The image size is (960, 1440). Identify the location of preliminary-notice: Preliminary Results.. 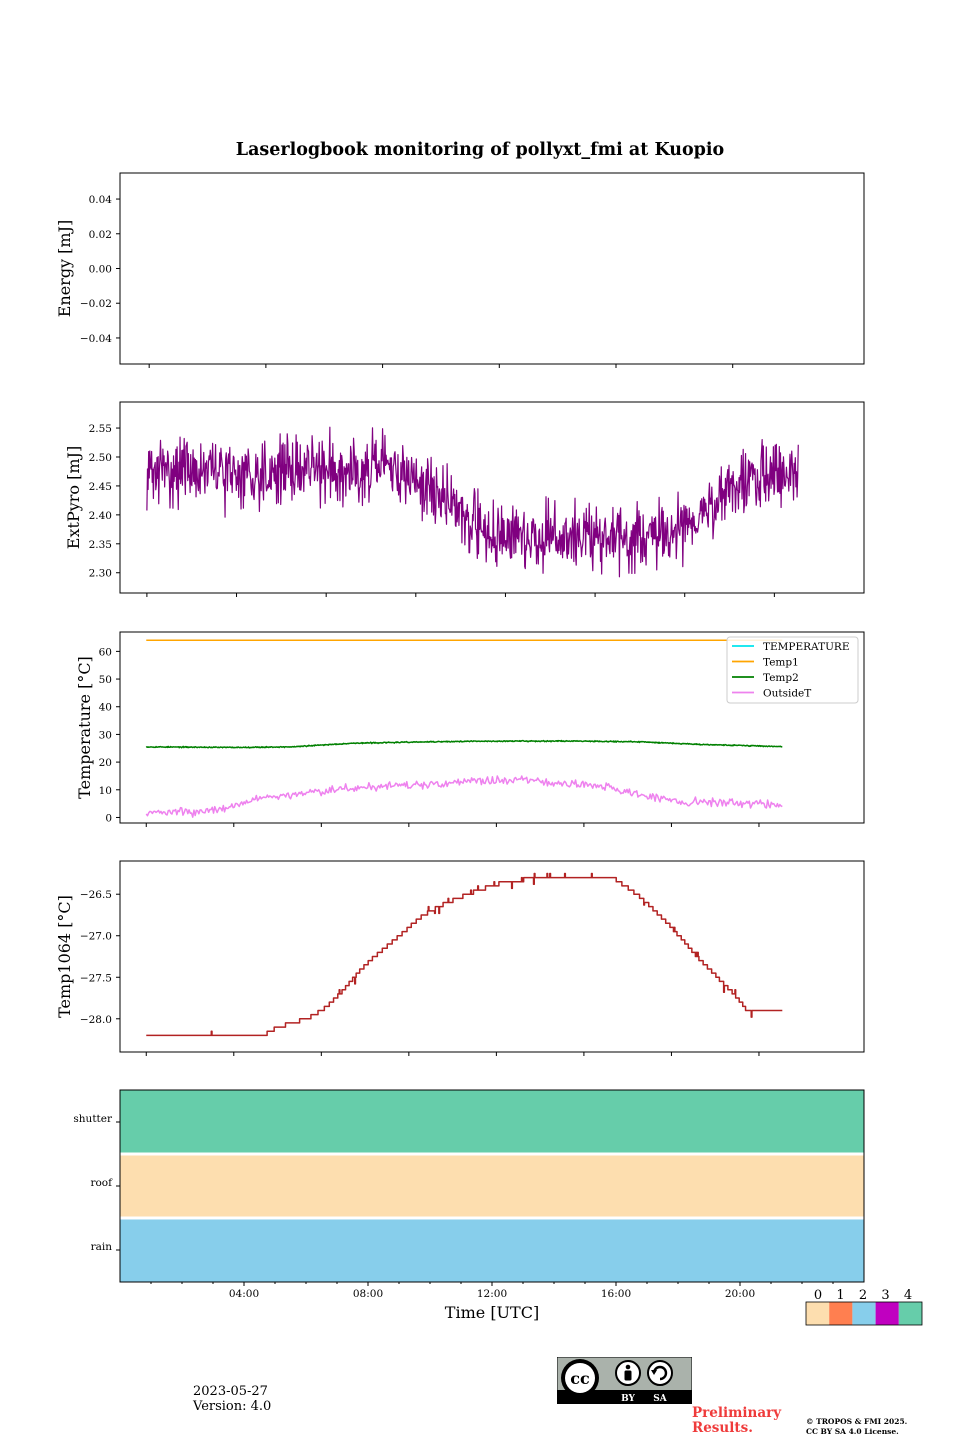
(742, 1421).